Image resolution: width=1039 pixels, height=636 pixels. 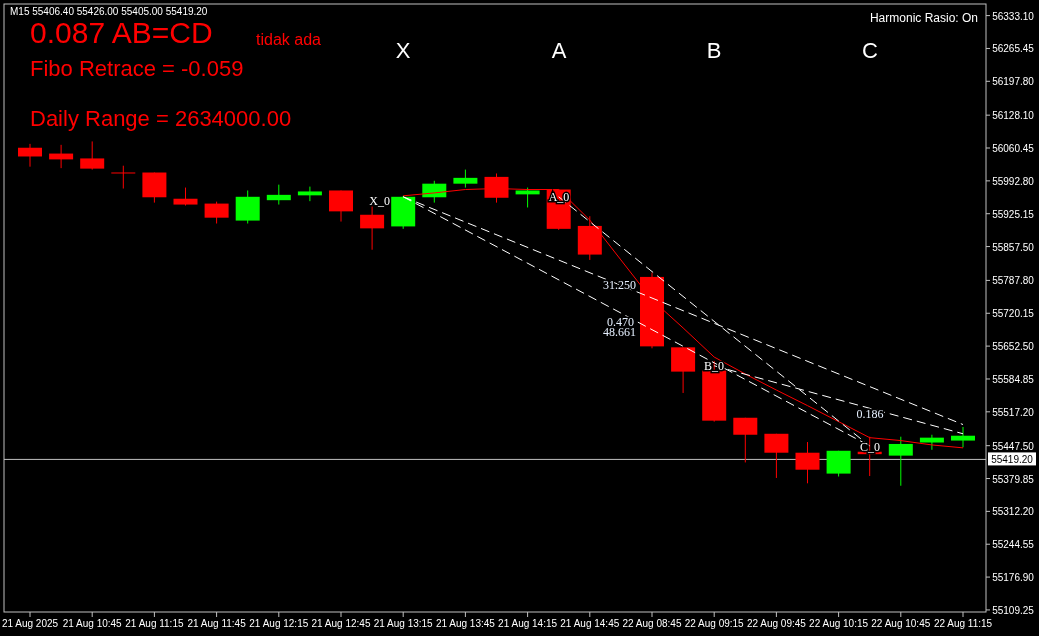 I want to click on annotation: Fibo Retrace = -0.059, so click(x=137, y=68).